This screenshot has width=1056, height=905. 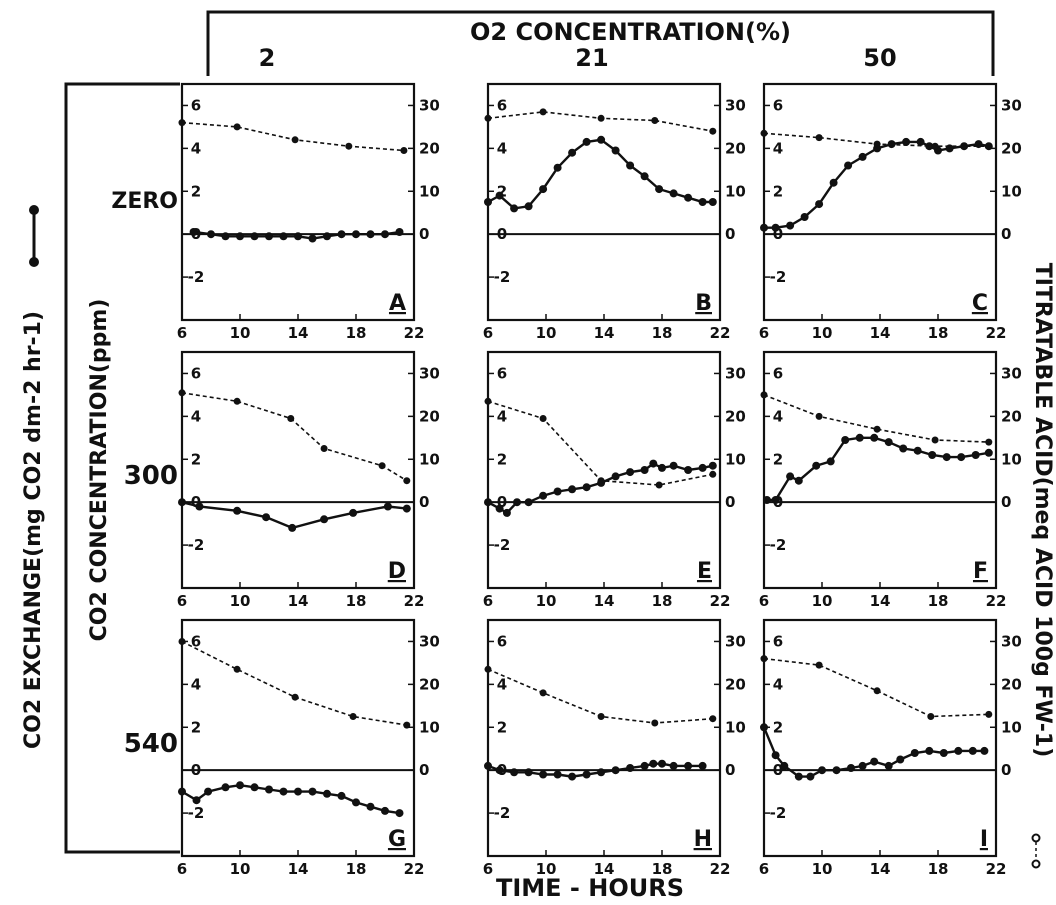 I want to click on panel-g-co2-exchange-line, so click(x=290, y=799).